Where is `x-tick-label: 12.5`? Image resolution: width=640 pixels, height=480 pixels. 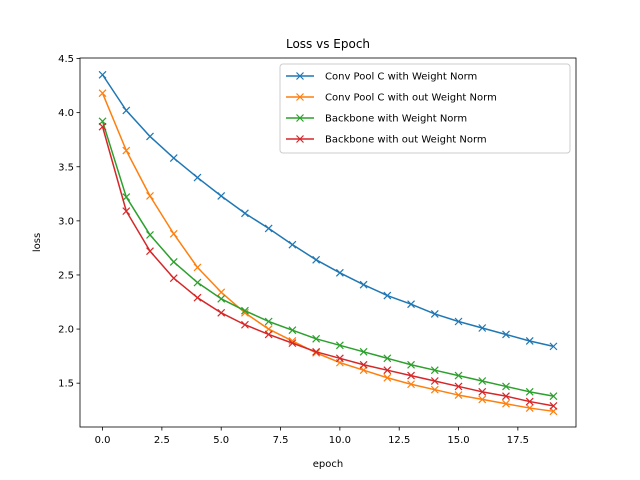 x-tick-label: 12.5 is located at coordinates (399, 440).